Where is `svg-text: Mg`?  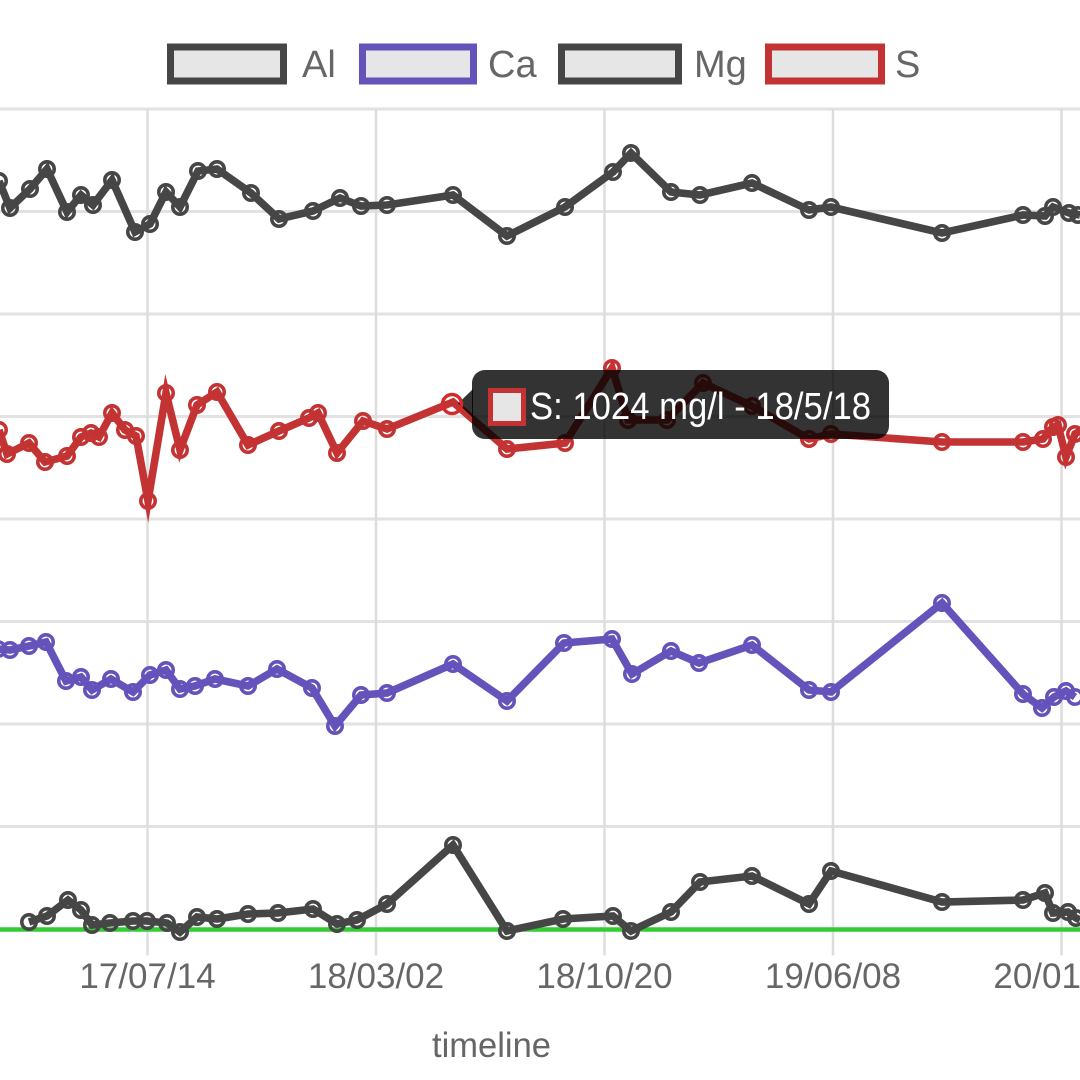
svg-text: Mg is located at coordinates (720, 65).